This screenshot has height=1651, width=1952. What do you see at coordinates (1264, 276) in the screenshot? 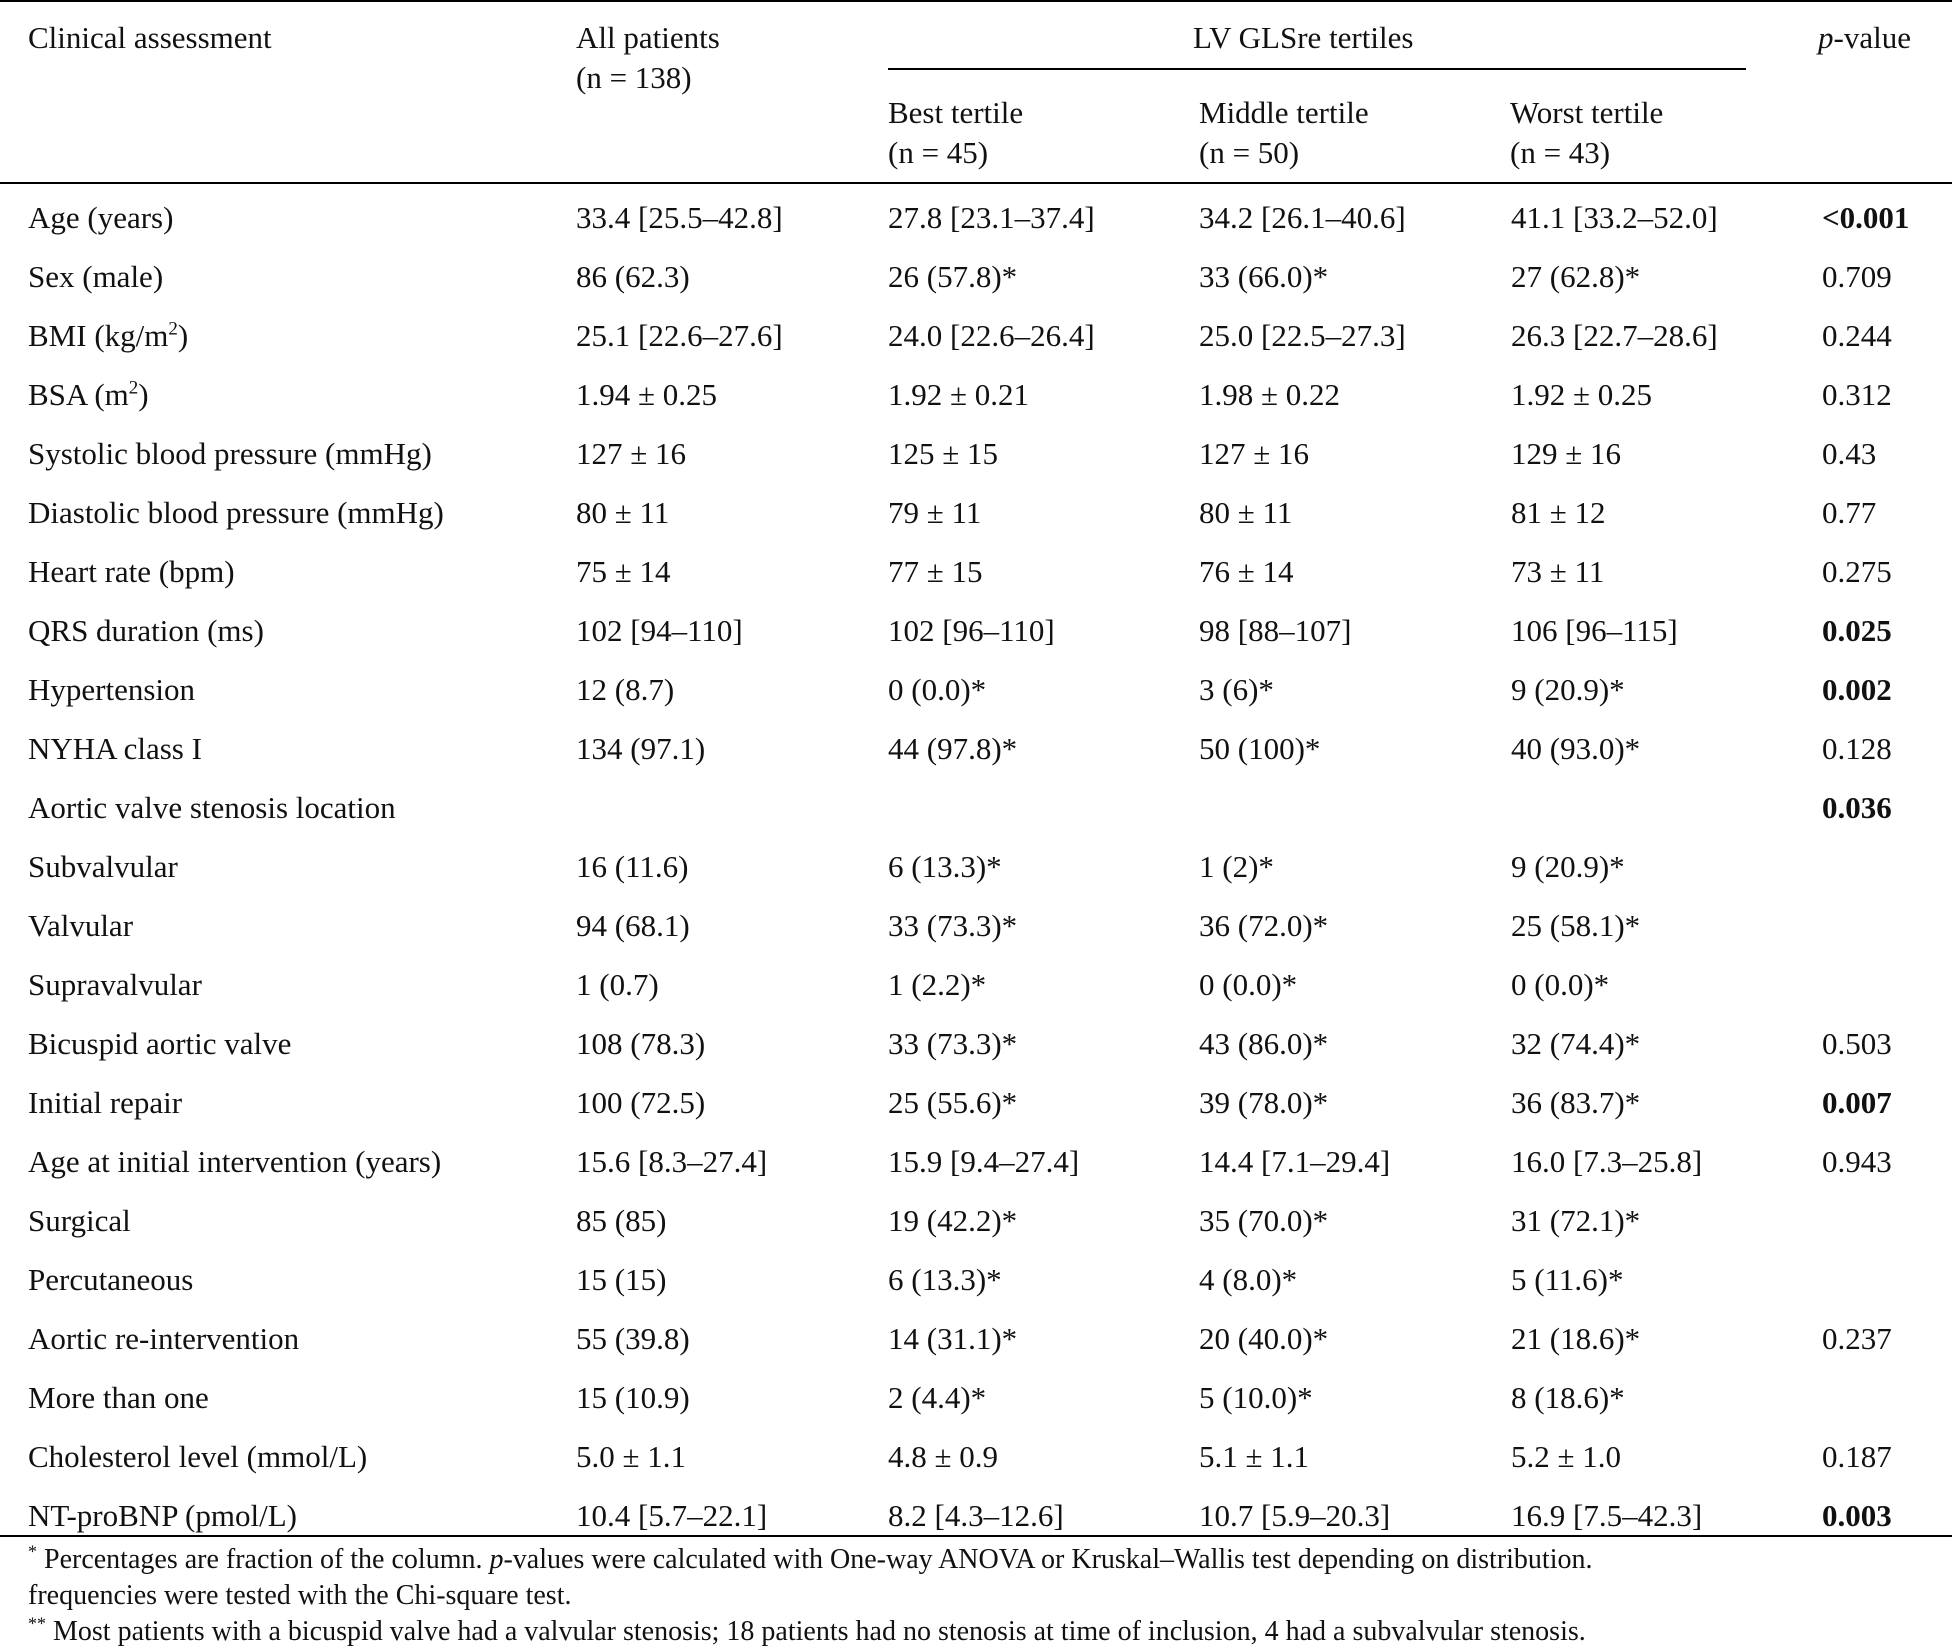
I see `cell-middle: 33 (66.0)*` at bounding box center [1264, 276].